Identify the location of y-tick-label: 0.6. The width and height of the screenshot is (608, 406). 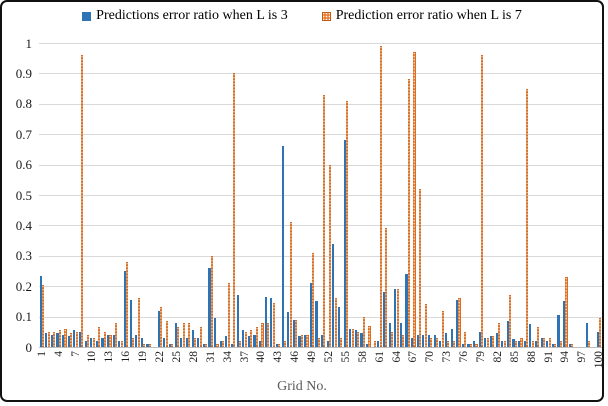
(23, 165).